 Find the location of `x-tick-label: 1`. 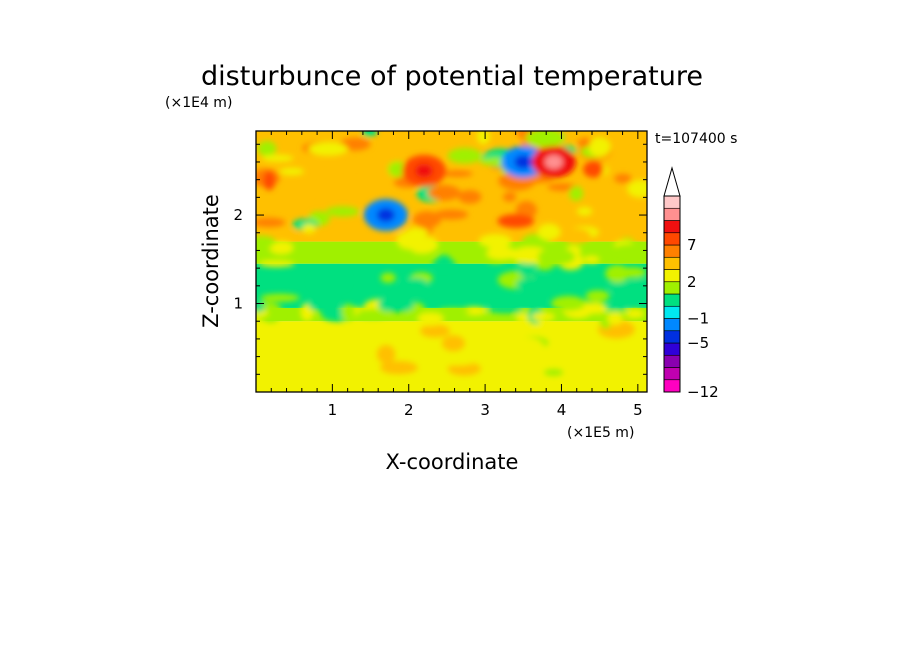

x-tick-label: 1 is located at coordinates (333, 410).